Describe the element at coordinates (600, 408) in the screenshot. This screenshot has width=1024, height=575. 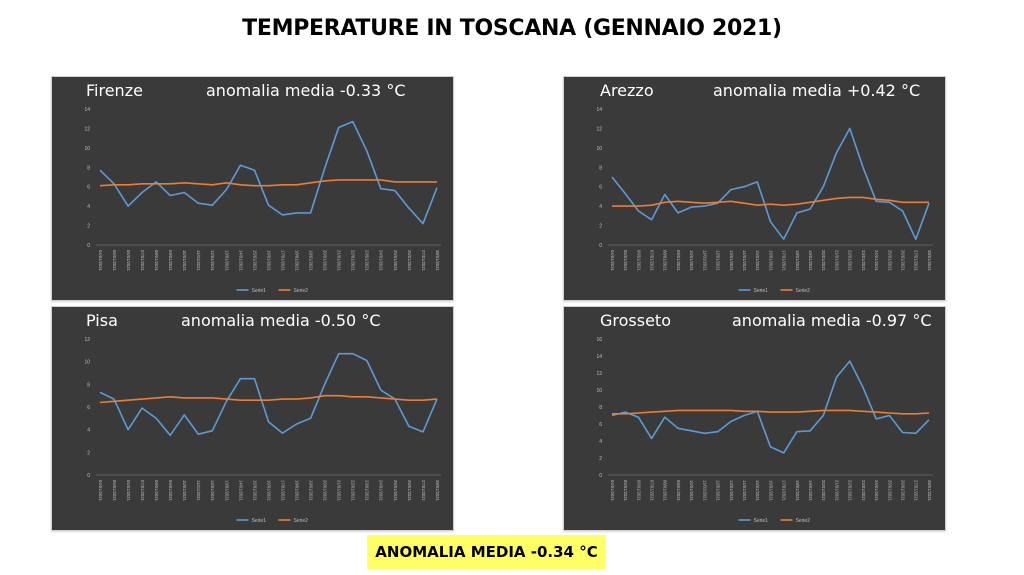
I see `y-tick-label: 8` at that location.